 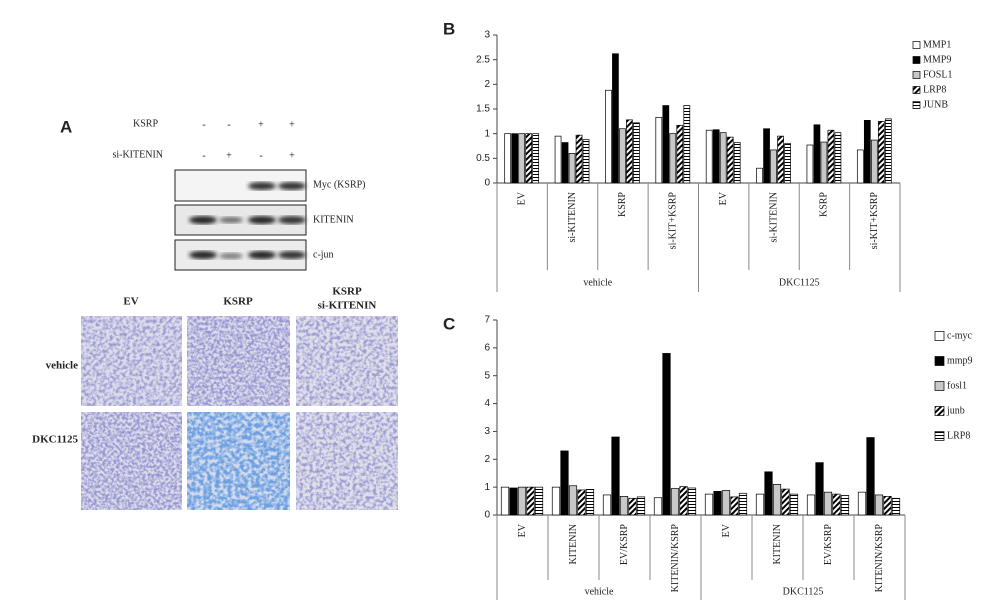 I want to click on blots, so click(x=240, y=220).